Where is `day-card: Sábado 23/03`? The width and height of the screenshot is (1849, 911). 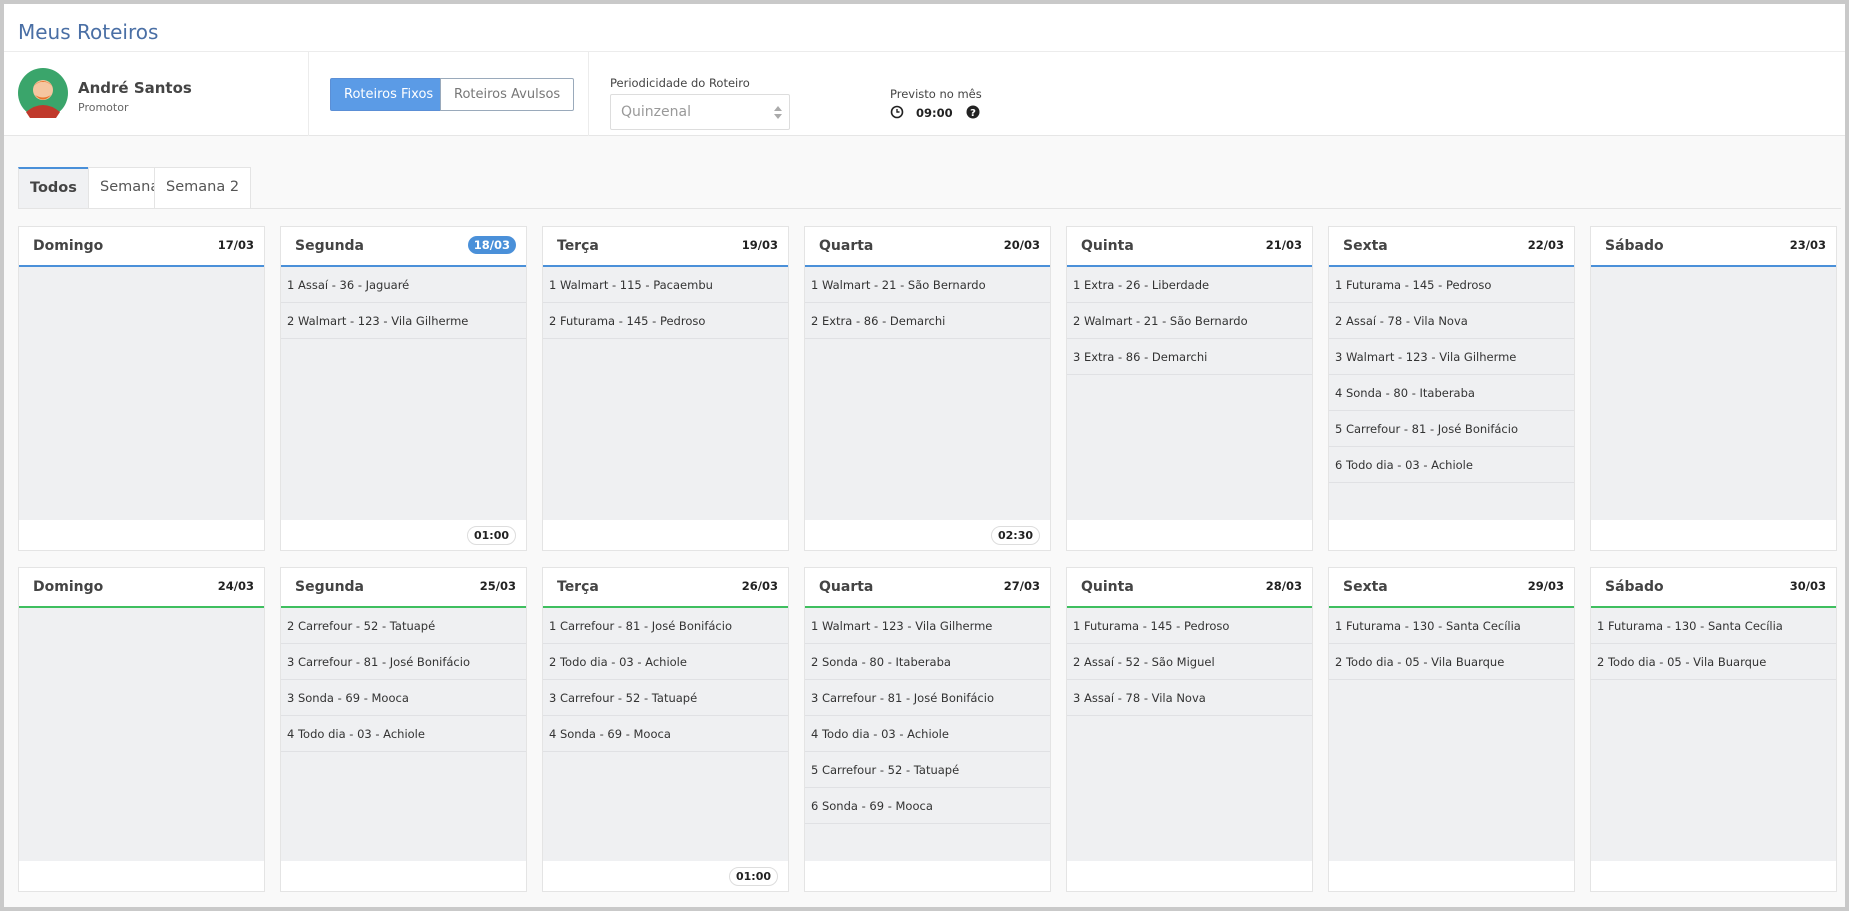 day-card: Sábado 23/03 is located at coordinates (1713, 388).